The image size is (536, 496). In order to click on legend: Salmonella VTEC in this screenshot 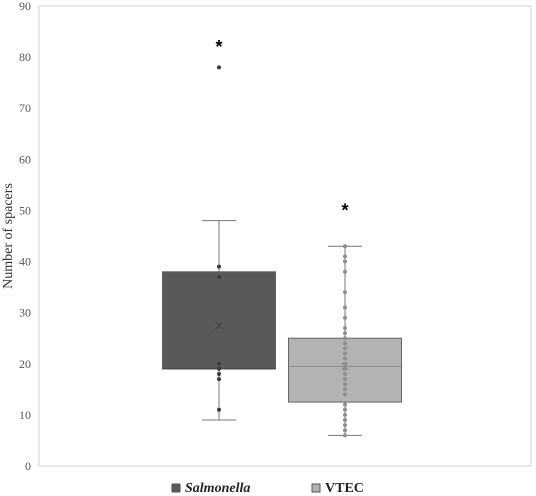, I will do `click(267, 488)`.